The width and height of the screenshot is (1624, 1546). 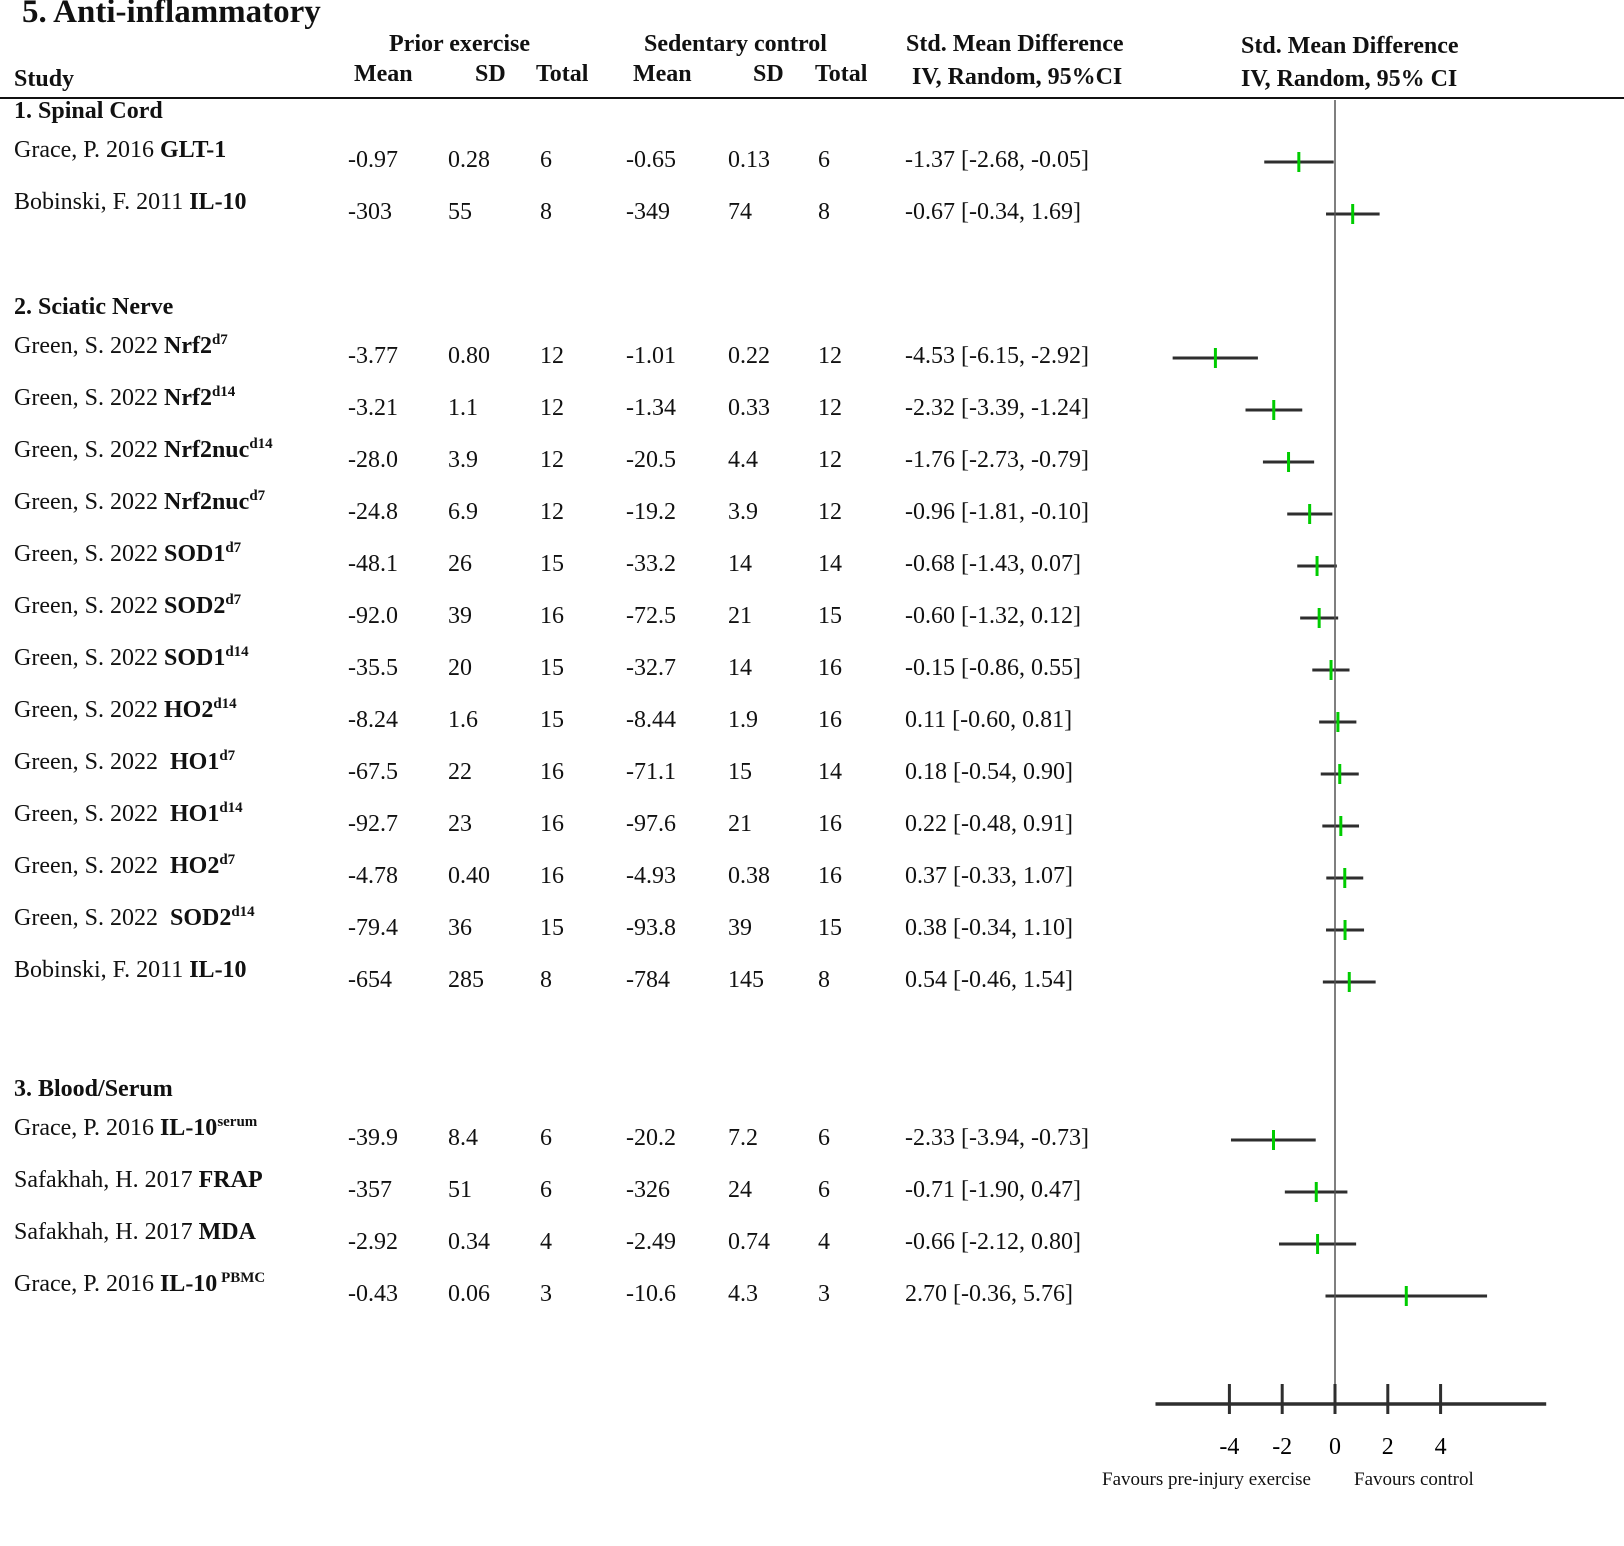 What do you see at coordinates (463, 408) in the screenshot?
I see `cell-sd1: 1.1` at bounding box center [463, 408].